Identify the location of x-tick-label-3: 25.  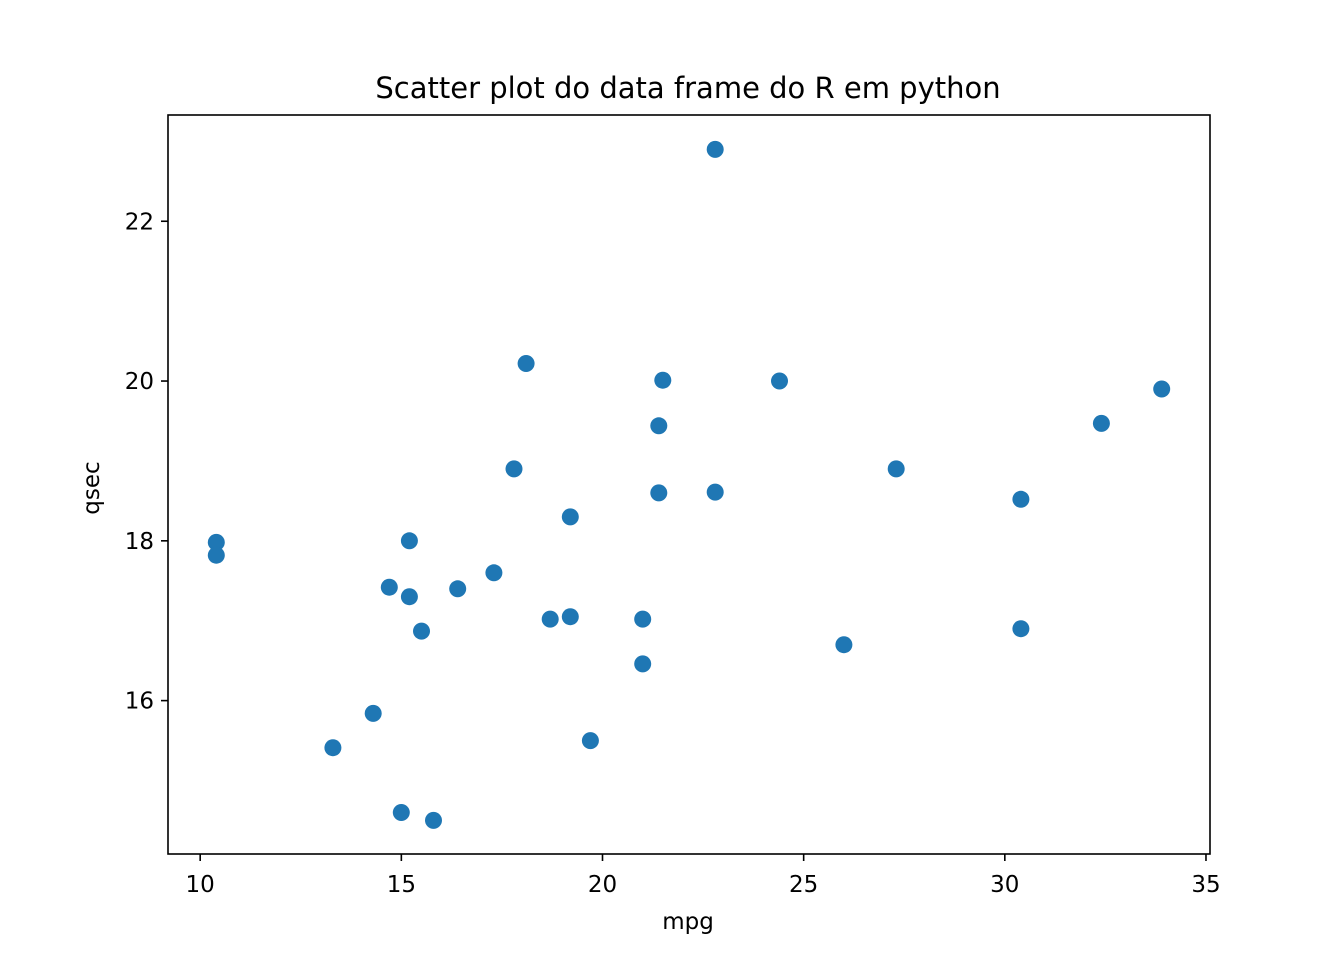
(803, 885).